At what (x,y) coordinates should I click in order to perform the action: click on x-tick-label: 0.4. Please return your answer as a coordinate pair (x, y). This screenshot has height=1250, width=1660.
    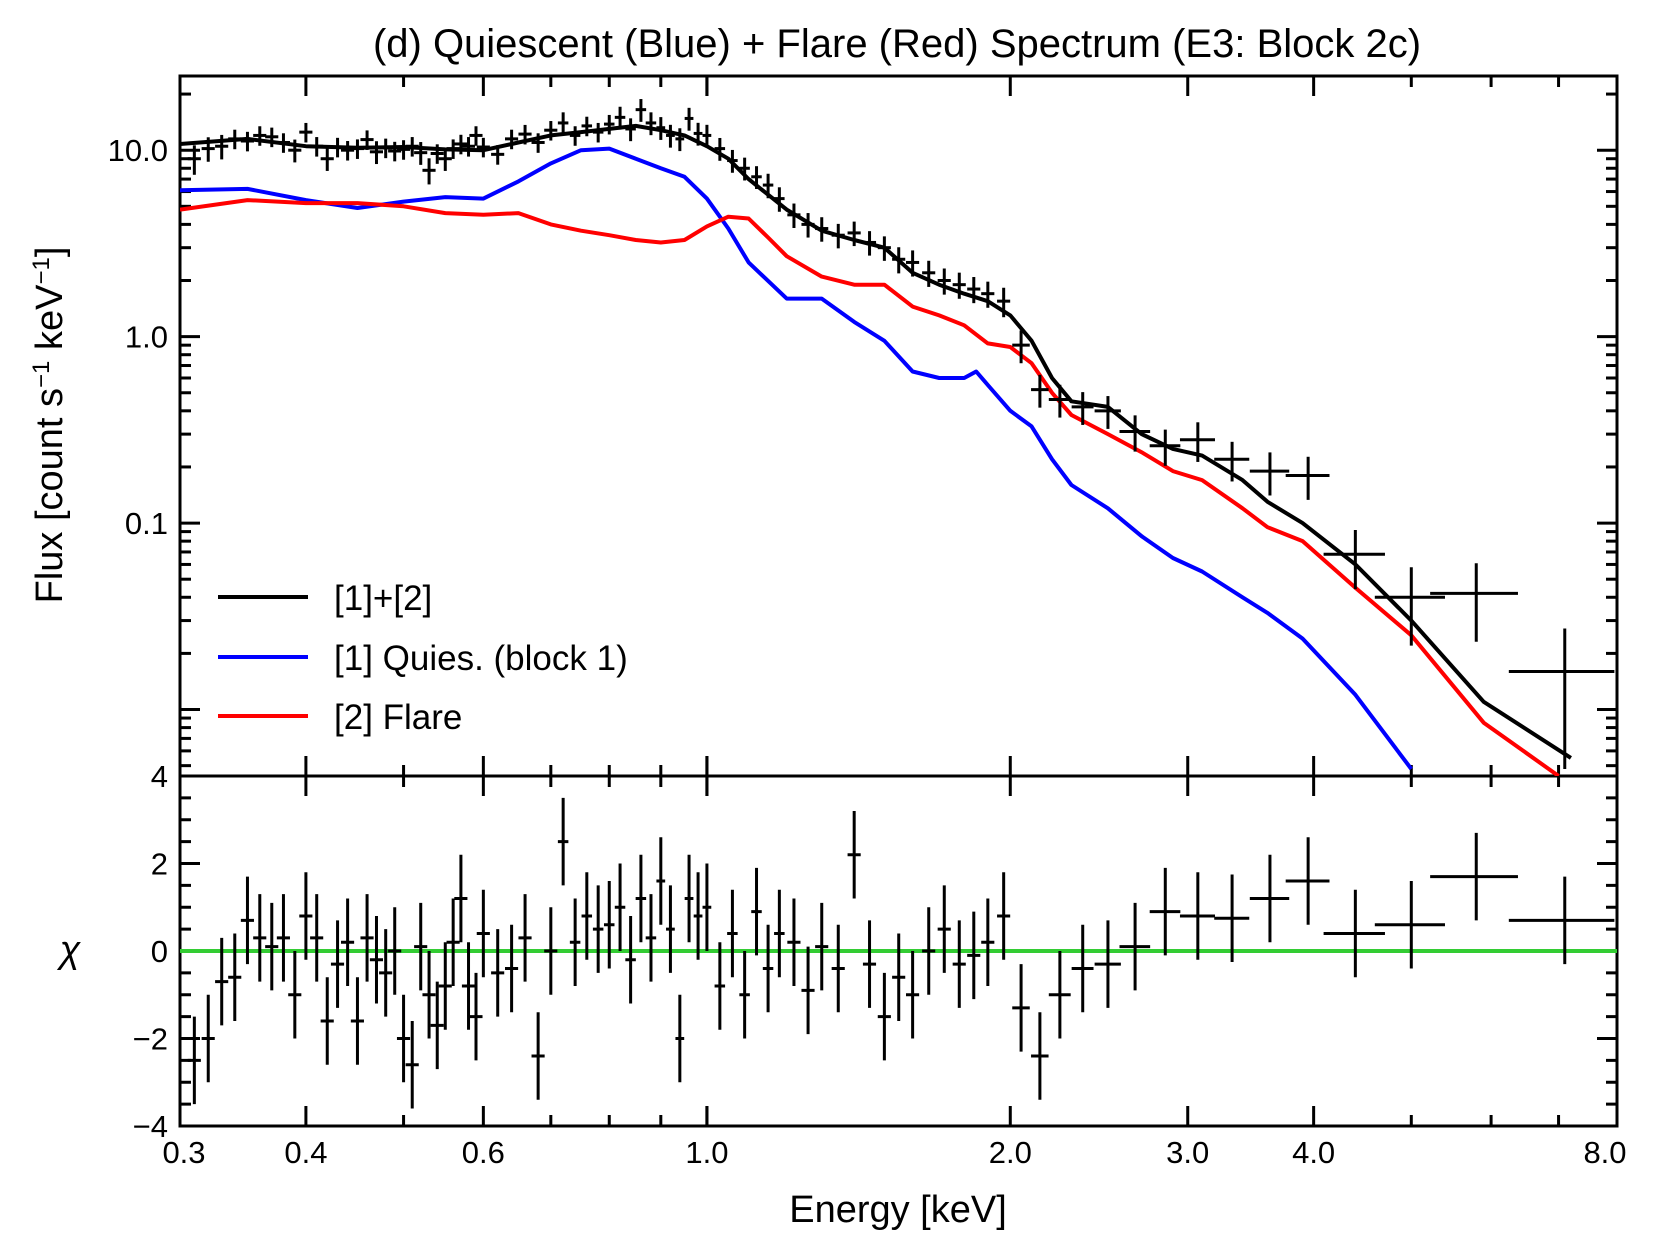
    Looking at the image, I should click on (305, 1152).